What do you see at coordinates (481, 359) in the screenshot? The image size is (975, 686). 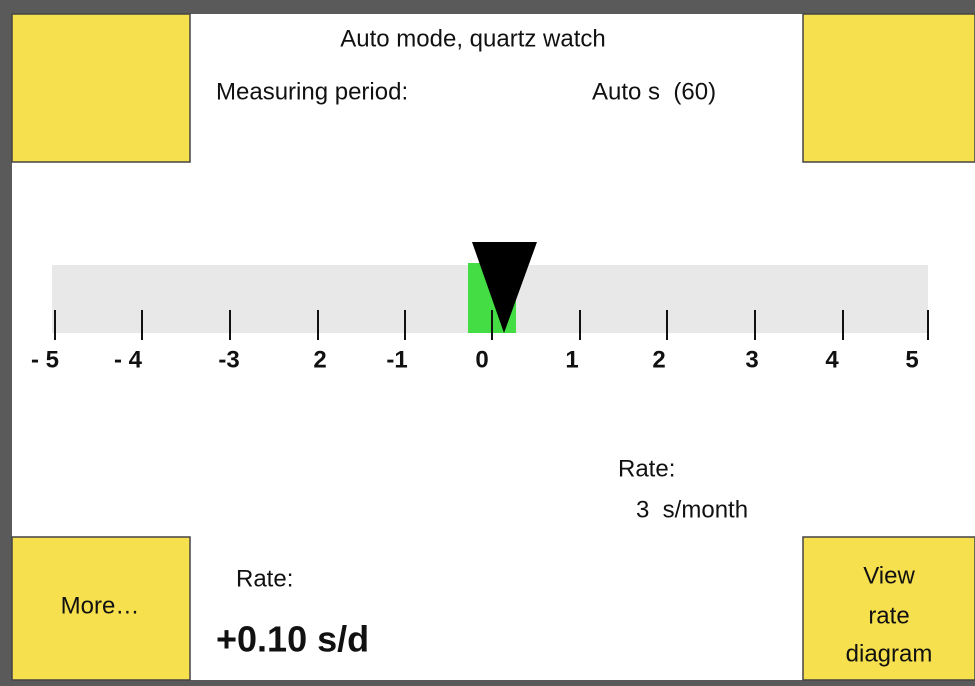 I see `scale-label: 0` at bounding box center [481, 359].